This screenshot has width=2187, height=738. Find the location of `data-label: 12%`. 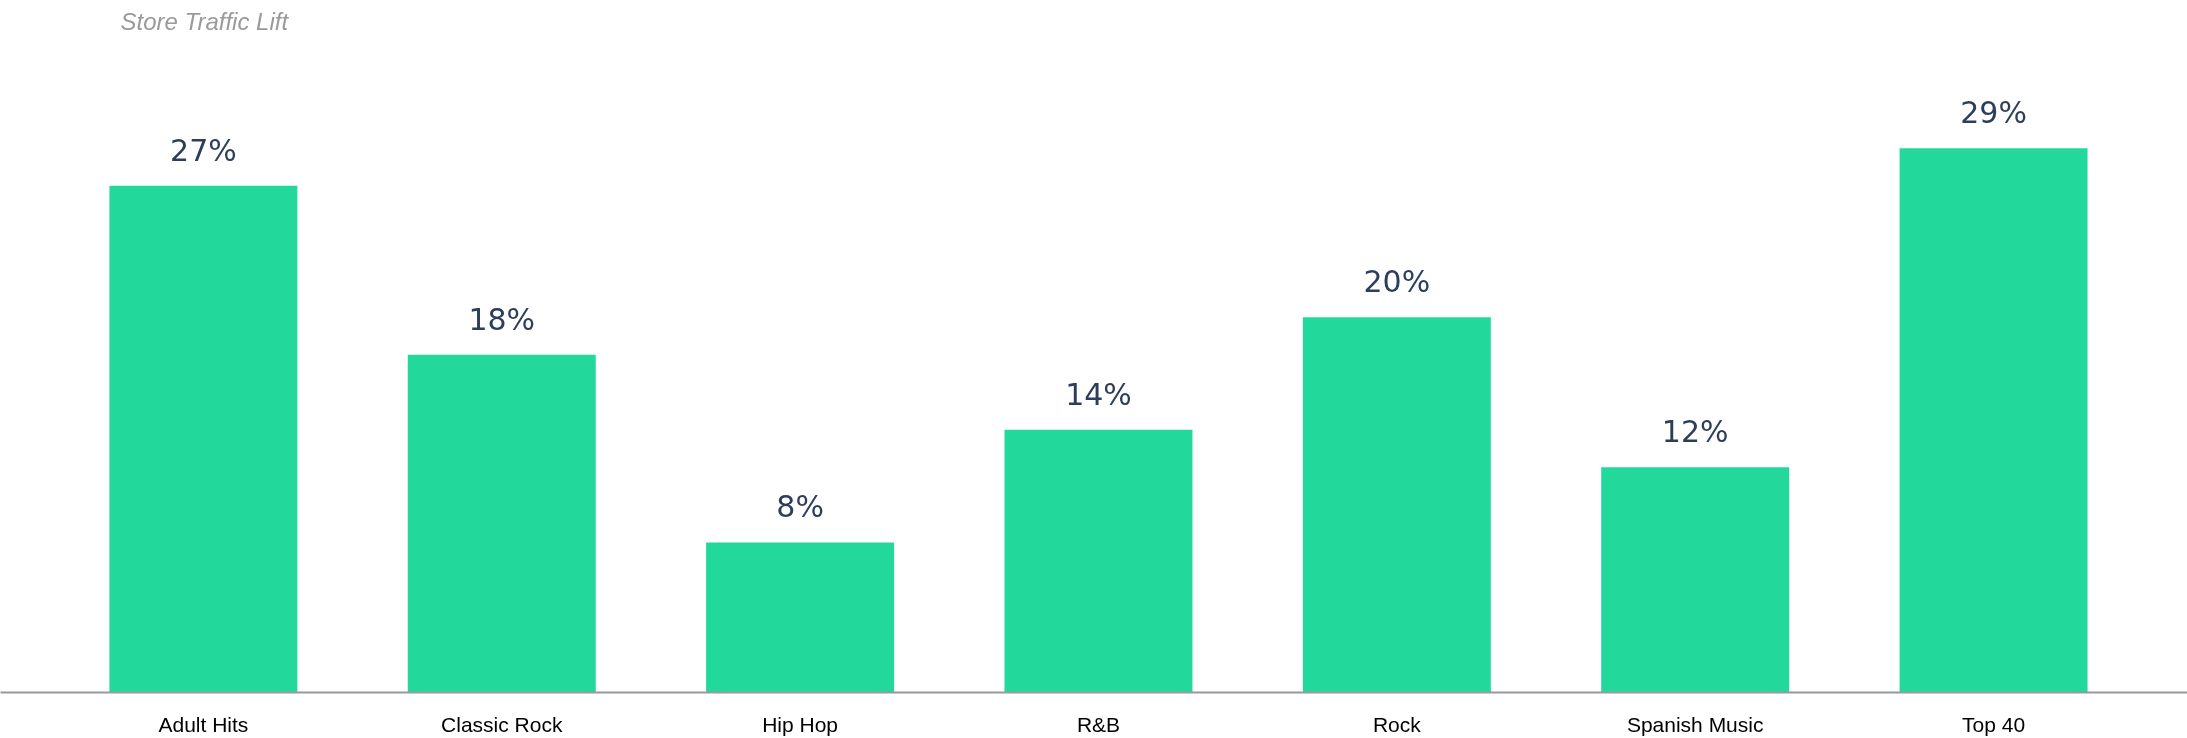

data-label: 12% is located at coordinates (1695, 432).